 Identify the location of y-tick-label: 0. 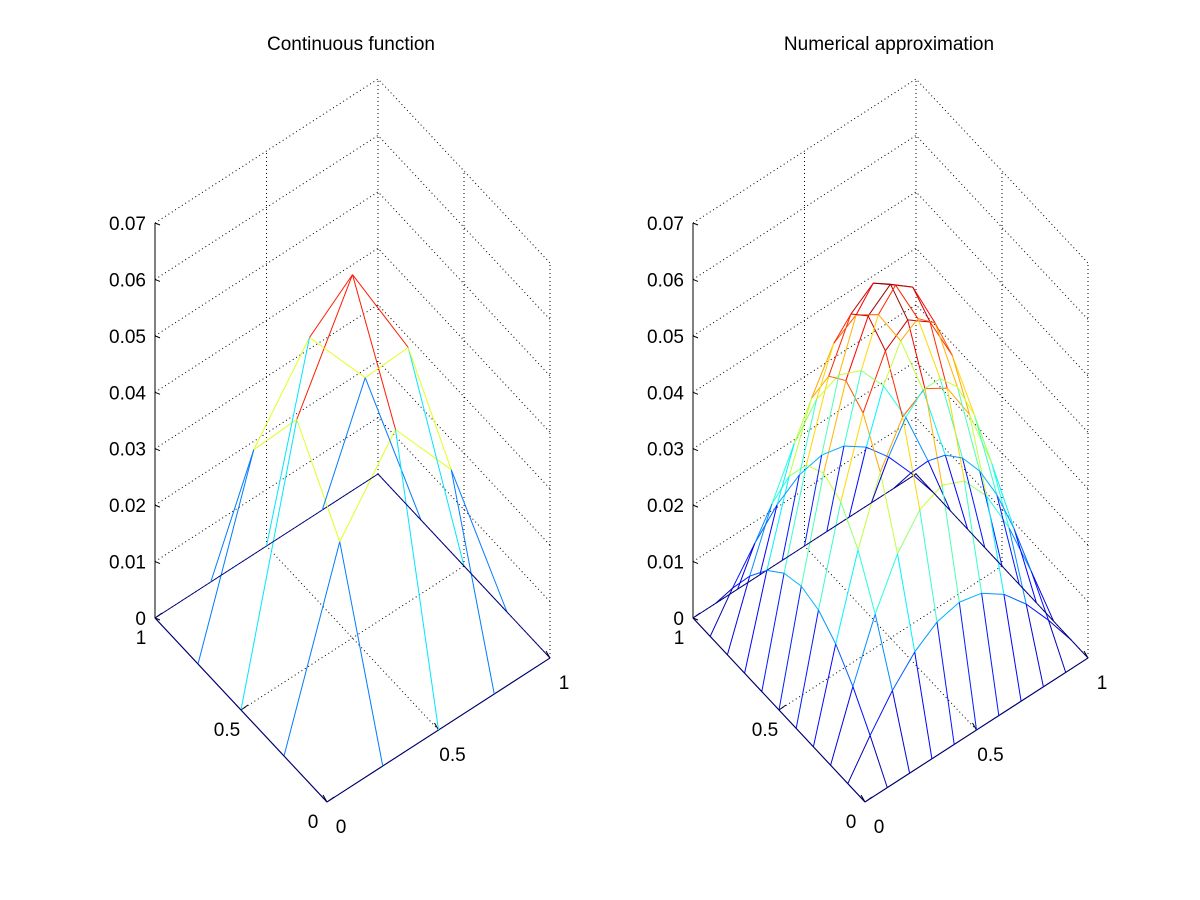
(313, 822).